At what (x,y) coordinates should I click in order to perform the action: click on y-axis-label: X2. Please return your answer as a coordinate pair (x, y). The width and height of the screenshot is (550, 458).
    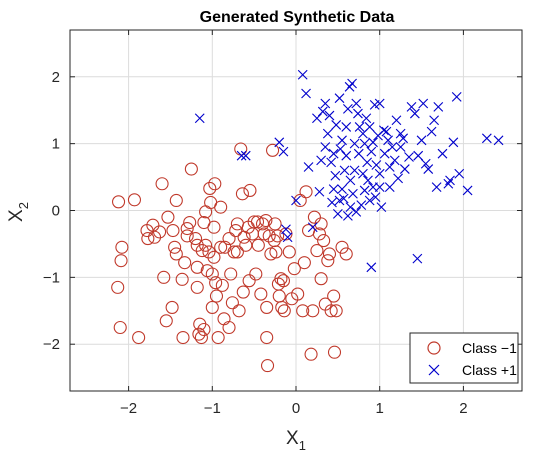
    Looking at the image, I should click on (18, 212).